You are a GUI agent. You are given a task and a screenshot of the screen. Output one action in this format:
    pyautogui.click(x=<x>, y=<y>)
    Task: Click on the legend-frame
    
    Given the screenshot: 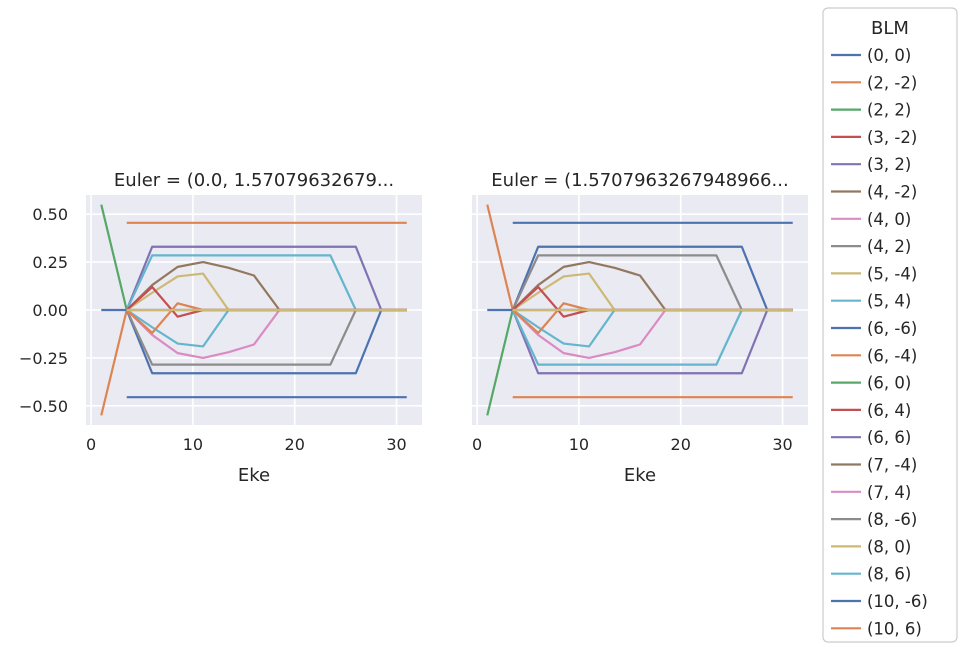 What is the action you would take?
    pyautogui.click(x=890, y=325)
    